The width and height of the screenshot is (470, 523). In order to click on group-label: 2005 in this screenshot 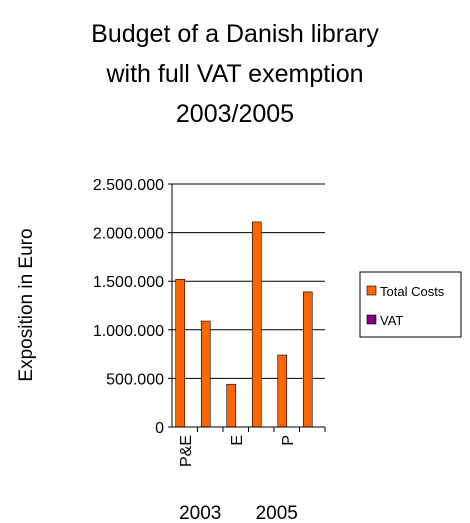, I will do `click(277, 513)`.